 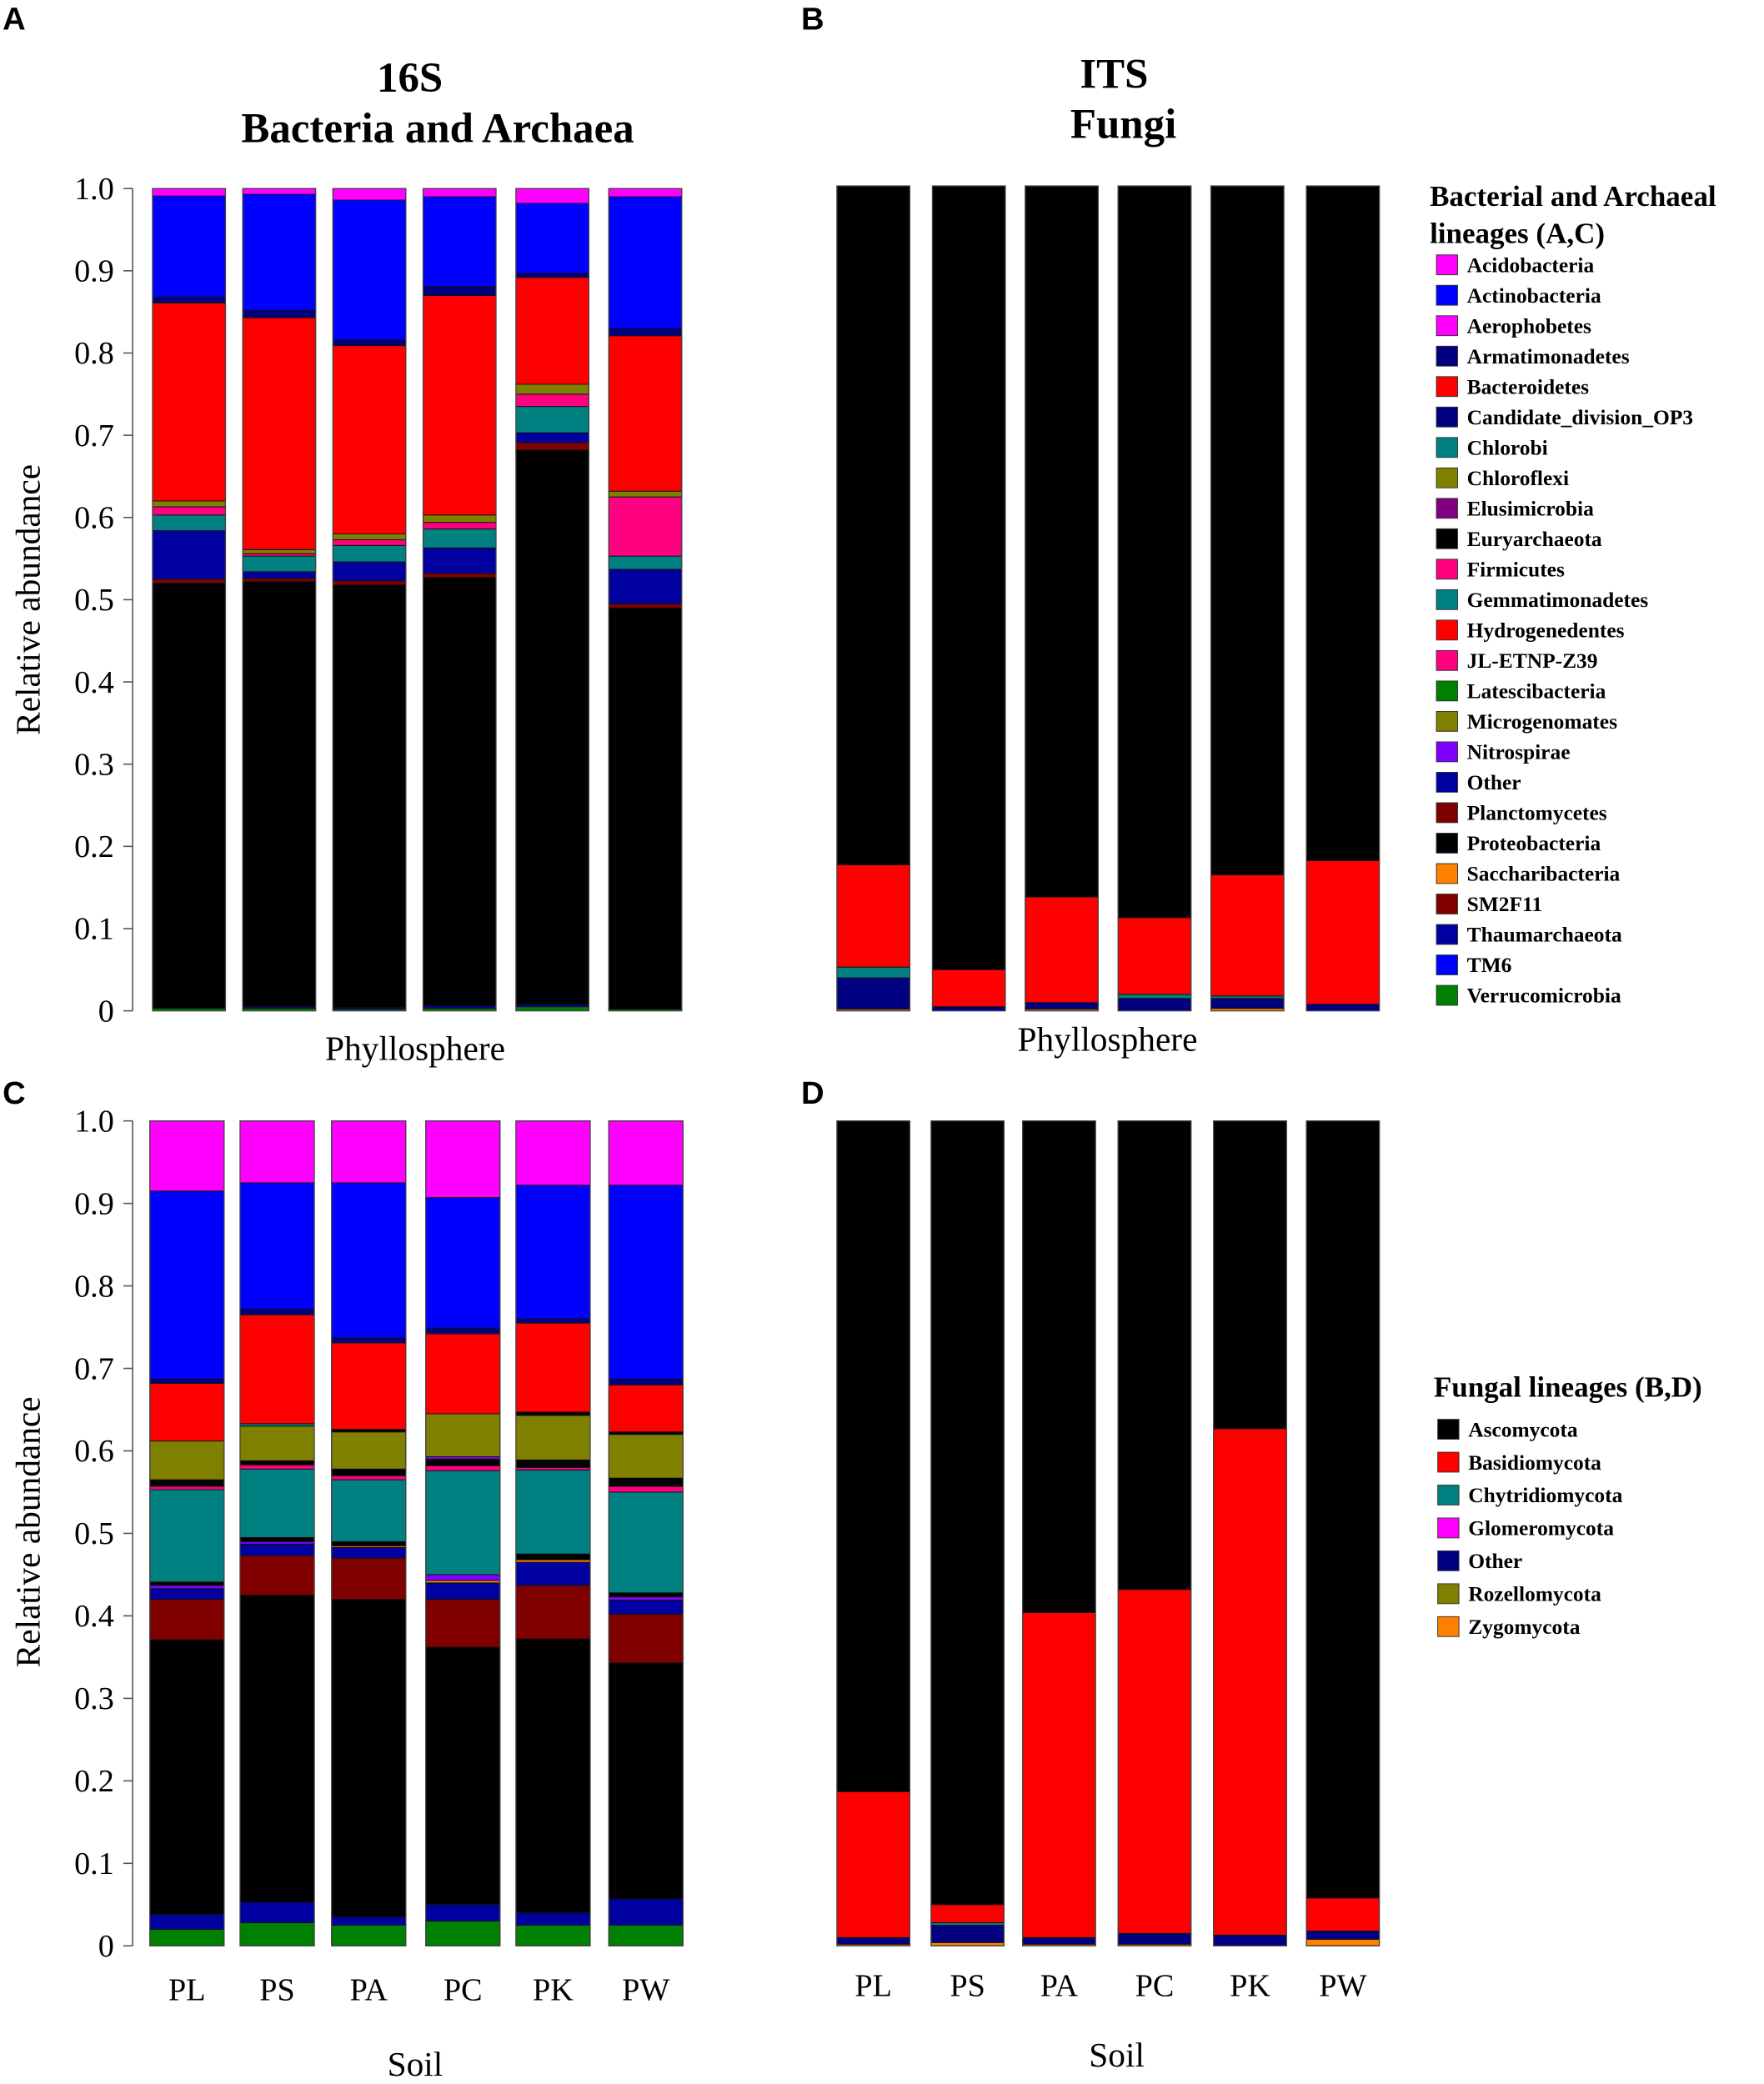 What do you see at coordinates (1117, 2055) in the screenshot?
I see `panel-d-xlabel: Soil` at bounding box center [1117, 2055].